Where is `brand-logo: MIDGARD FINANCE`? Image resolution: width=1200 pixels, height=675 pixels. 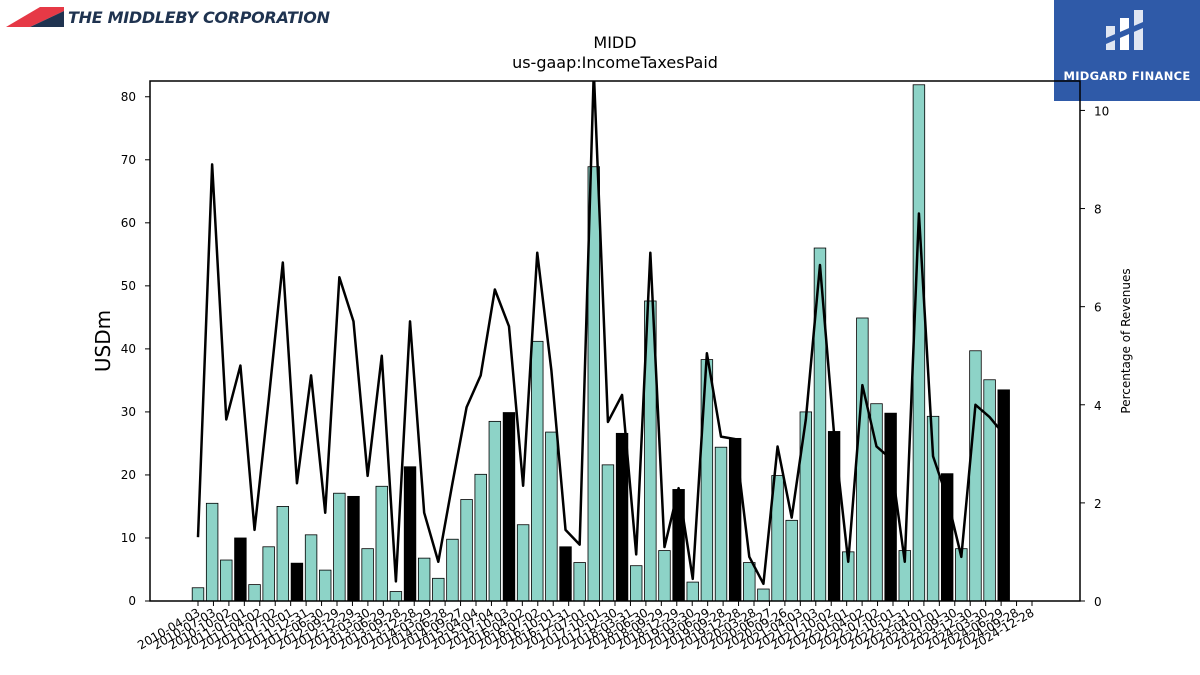 brand-logo: MIDGARD FINANCE is located at coordinates (1127, 50).